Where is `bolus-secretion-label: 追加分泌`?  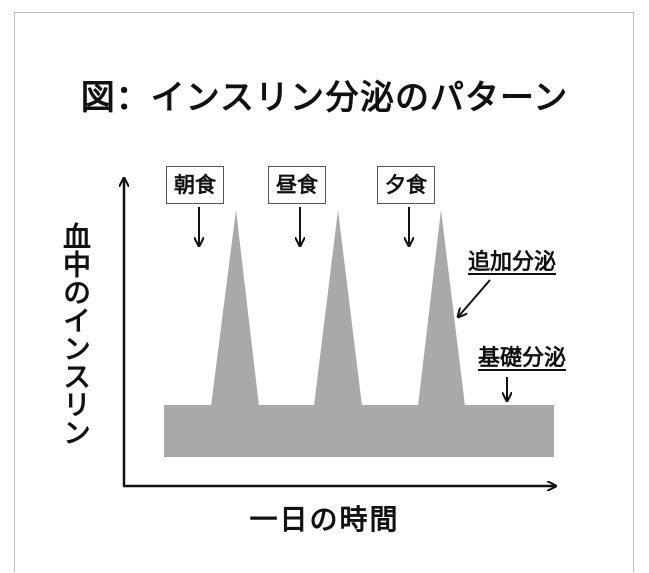 bolus-secretion-label: 追加分泌 is located at coordinates (512, 262).